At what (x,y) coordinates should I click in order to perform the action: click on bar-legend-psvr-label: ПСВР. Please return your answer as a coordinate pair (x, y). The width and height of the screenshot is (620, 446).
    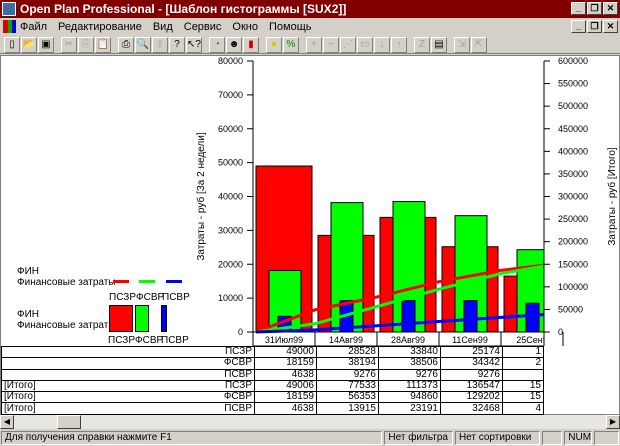
    Looking at the image, I should click on (175, 340).